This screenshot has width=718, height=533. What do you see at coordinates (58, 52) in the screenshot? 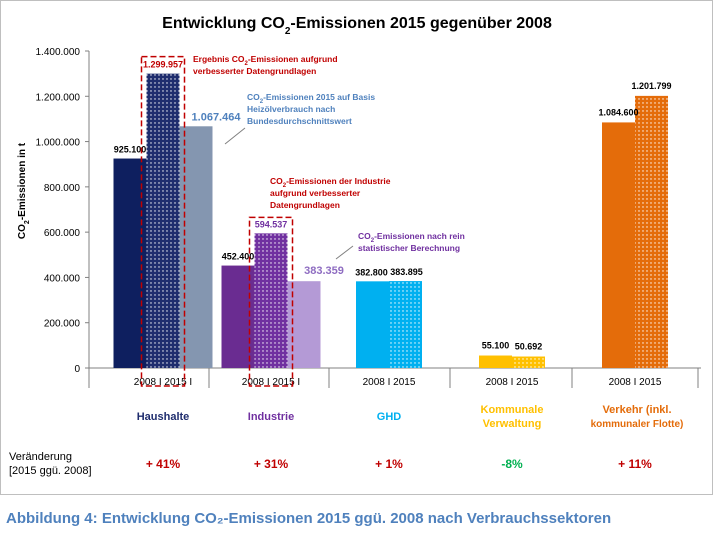
I see `y-tick-label: 1.400.000` at bounding box center [58, 52].